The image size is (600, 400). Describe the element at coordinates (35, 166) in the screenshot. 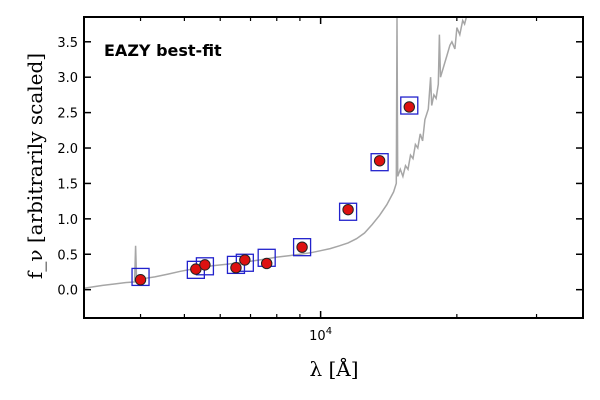

I see `y-axis-label: f_ν [arbitrarily scaled]` at that location.